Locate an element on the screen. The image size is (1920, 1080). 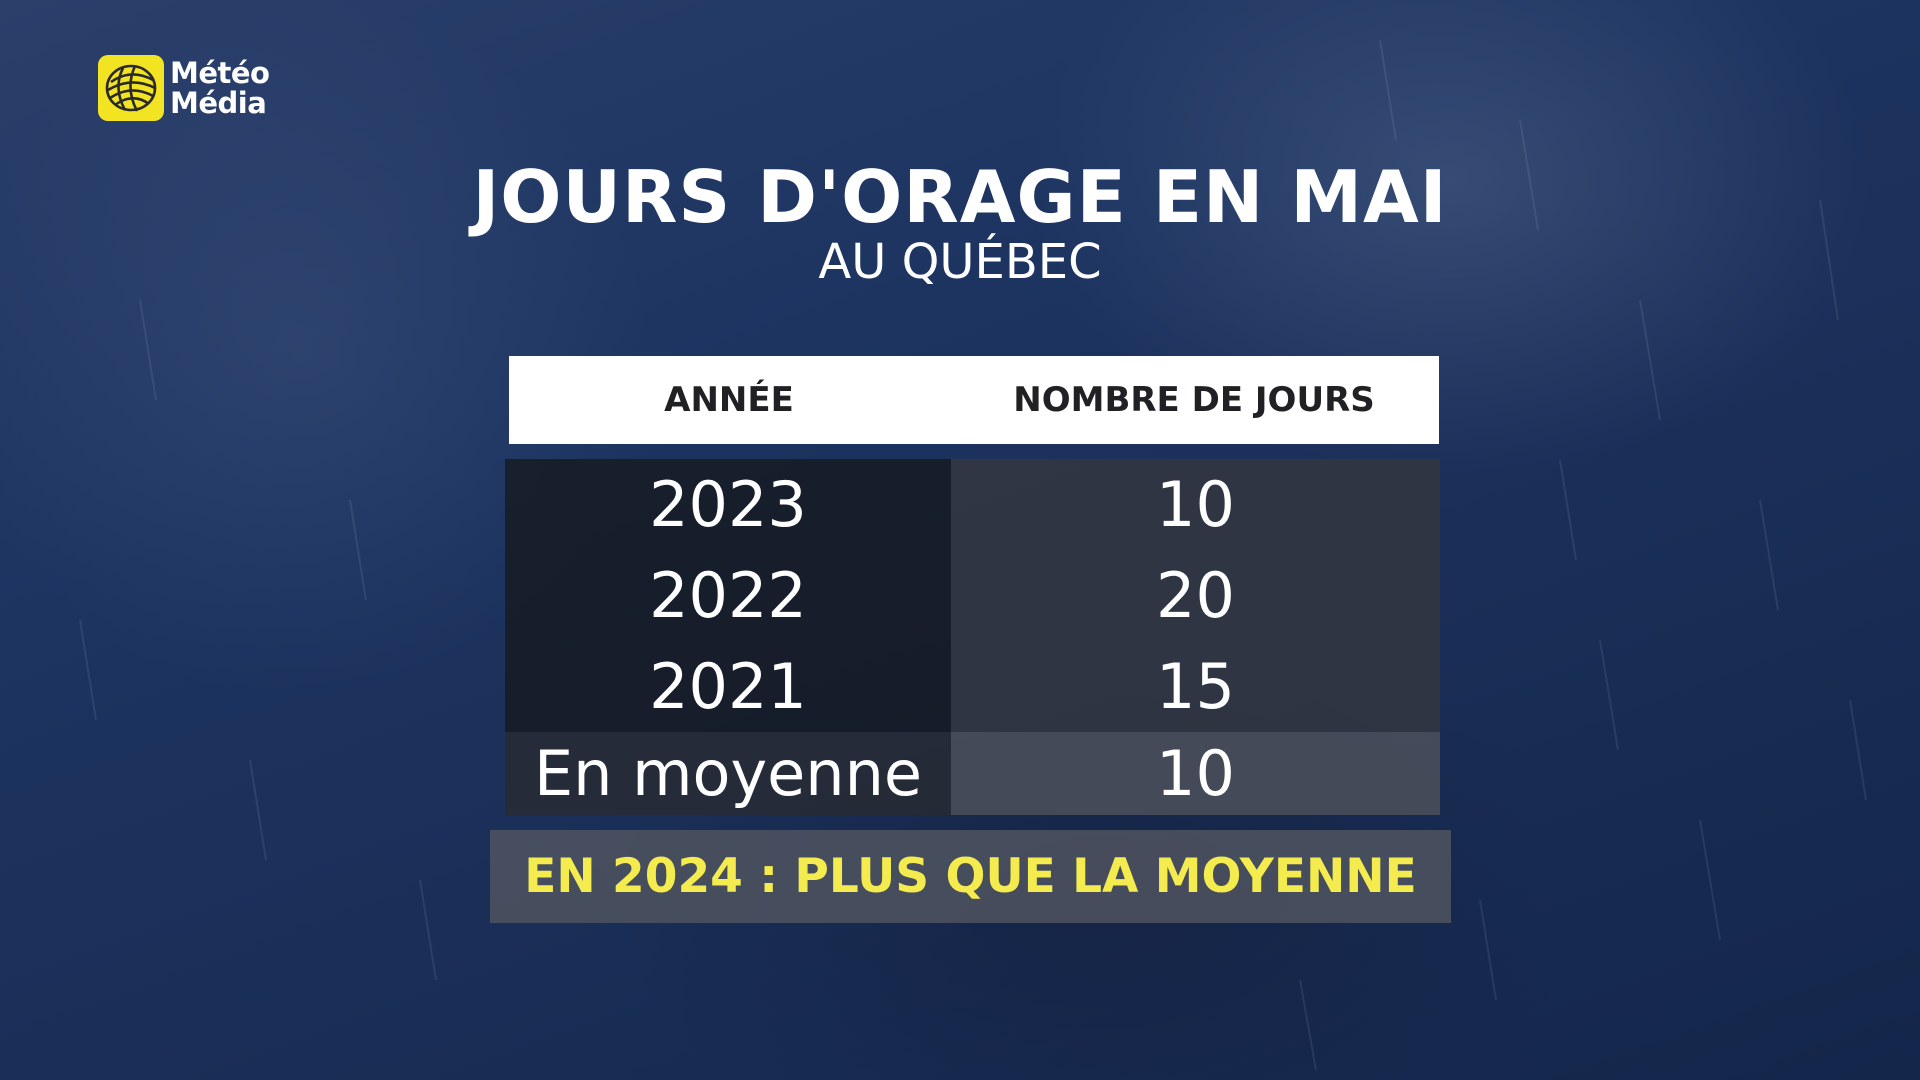
logo-wordmark: Météo Média is located at coordinates (220, 88).